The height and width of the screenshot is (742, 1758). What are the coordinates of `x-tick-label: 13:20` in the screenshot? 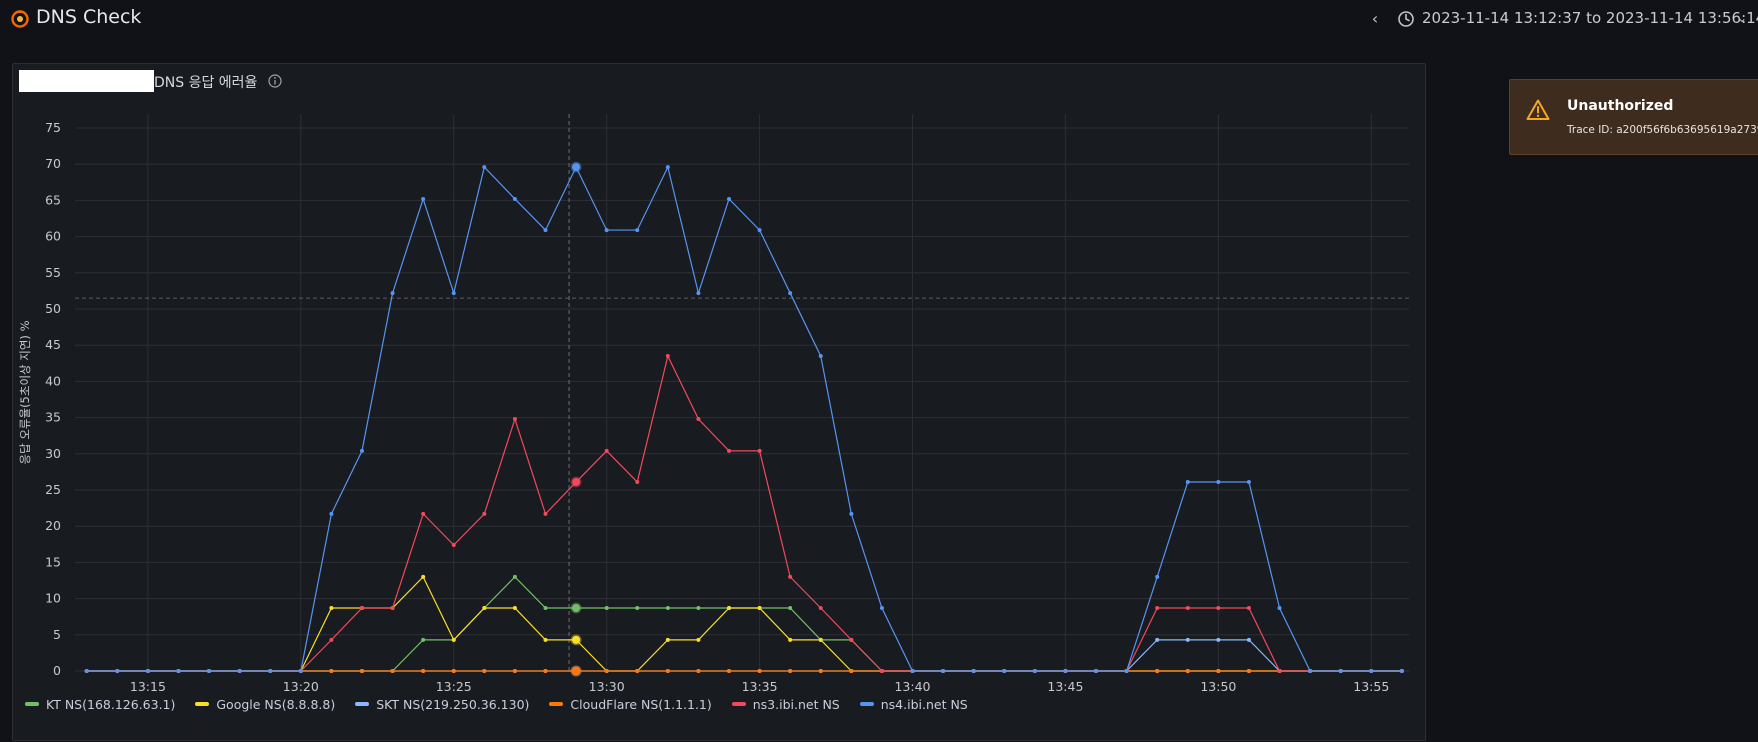 It's located at (301, 686).